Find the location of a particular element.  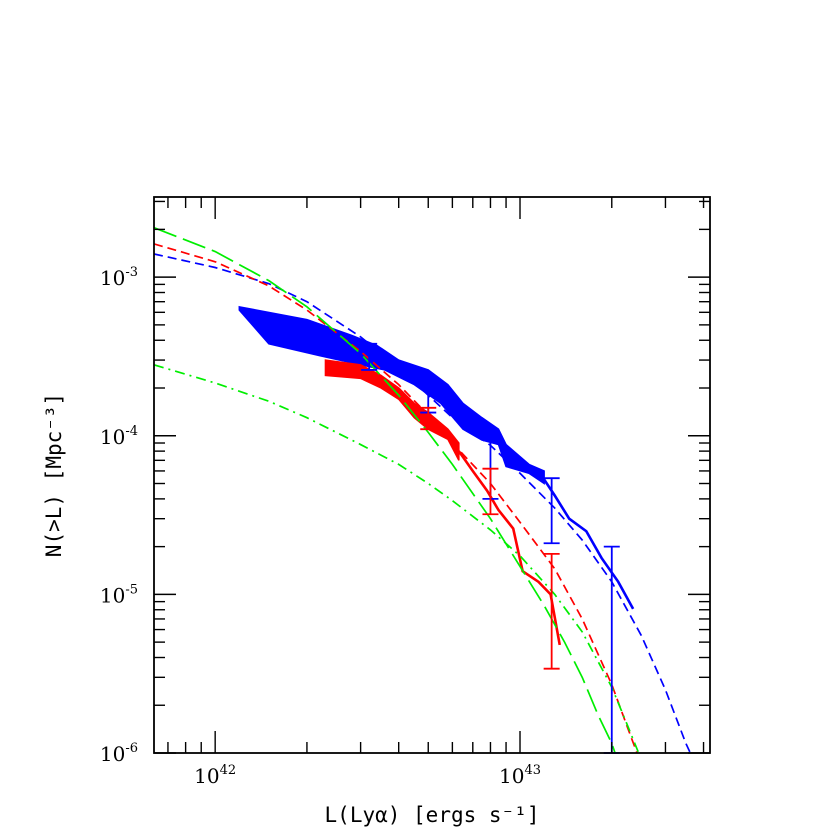

y-axis-label: N(>L) [Mpc⁻³] is located at coordinates (54, 475).